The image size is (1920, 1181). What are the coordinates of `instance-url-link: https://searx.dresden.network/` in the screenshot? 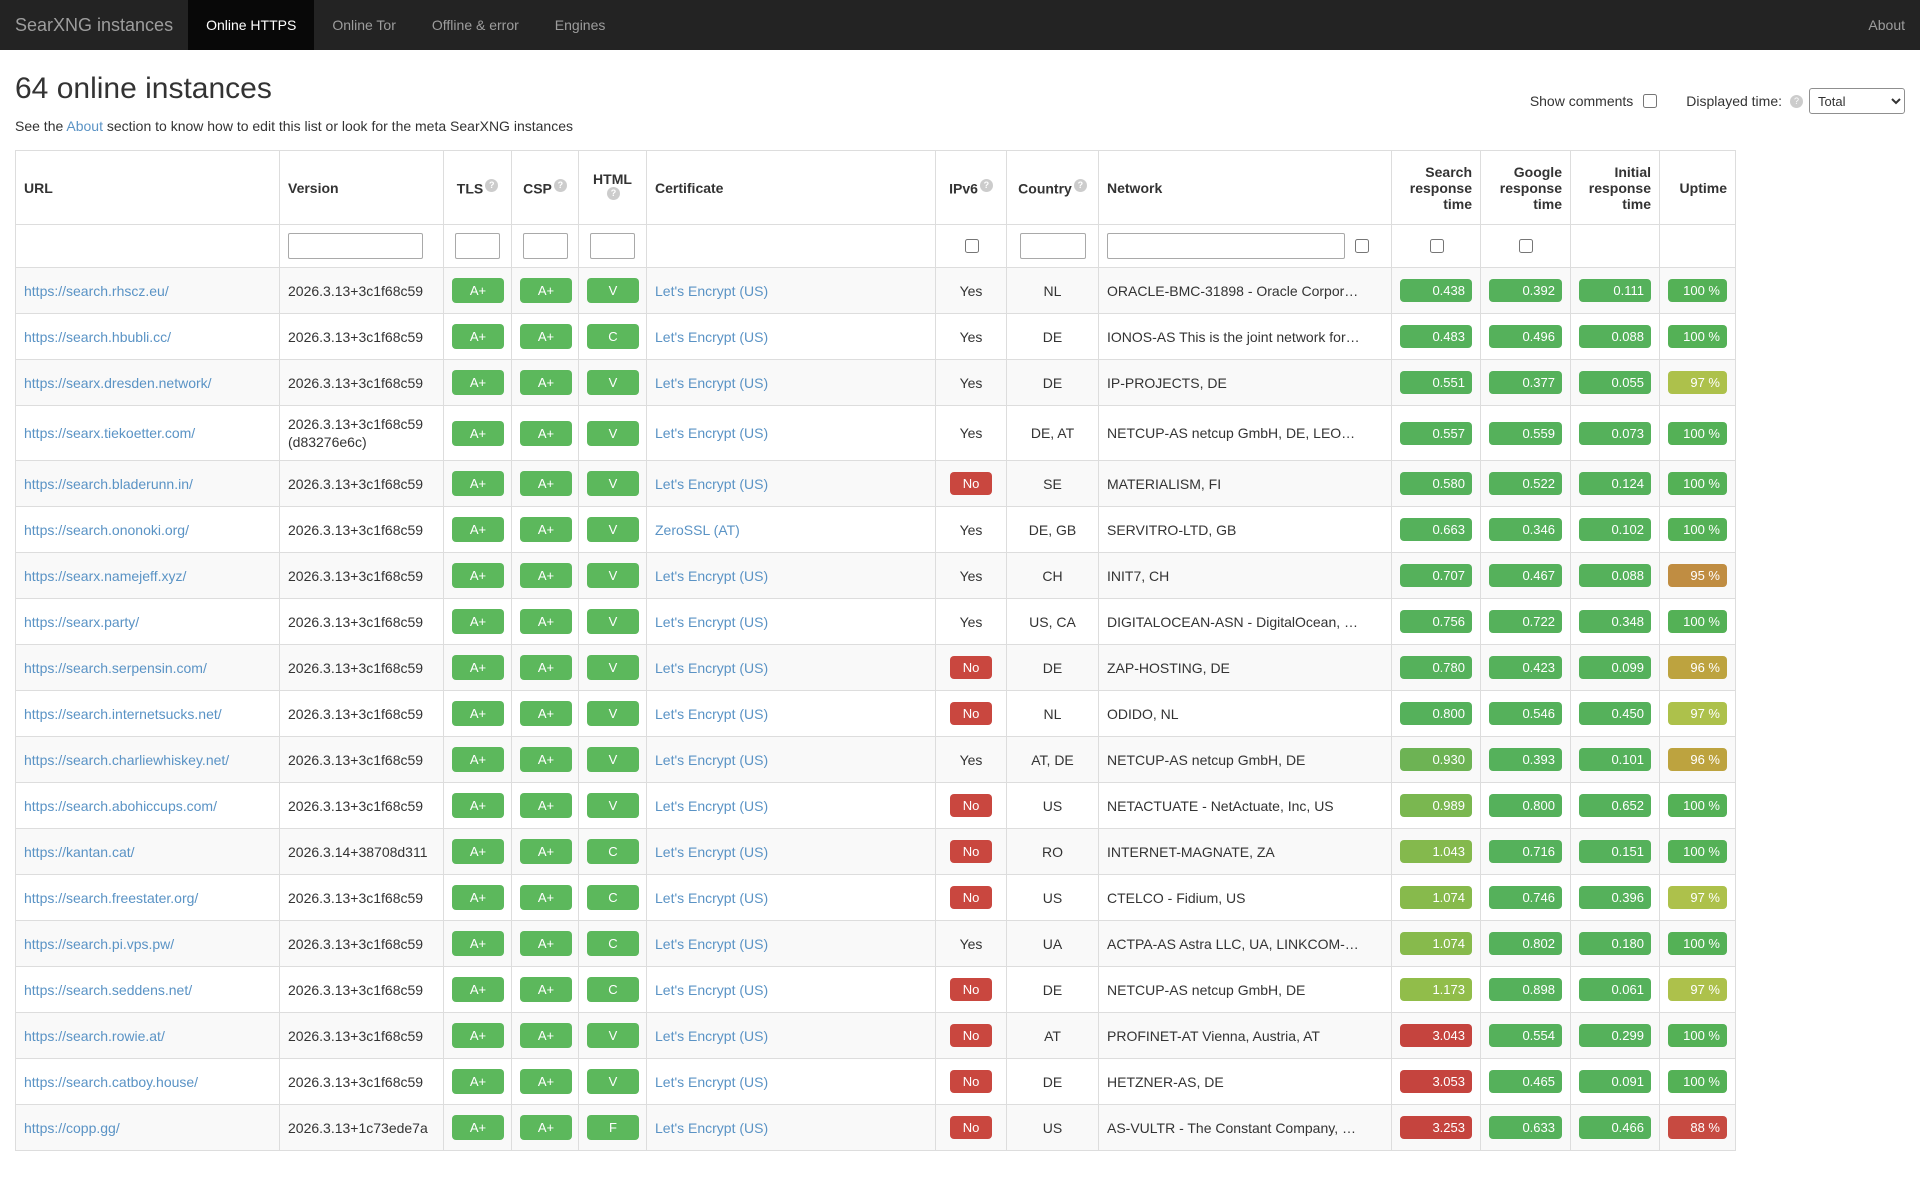 It's located at (118, 382).